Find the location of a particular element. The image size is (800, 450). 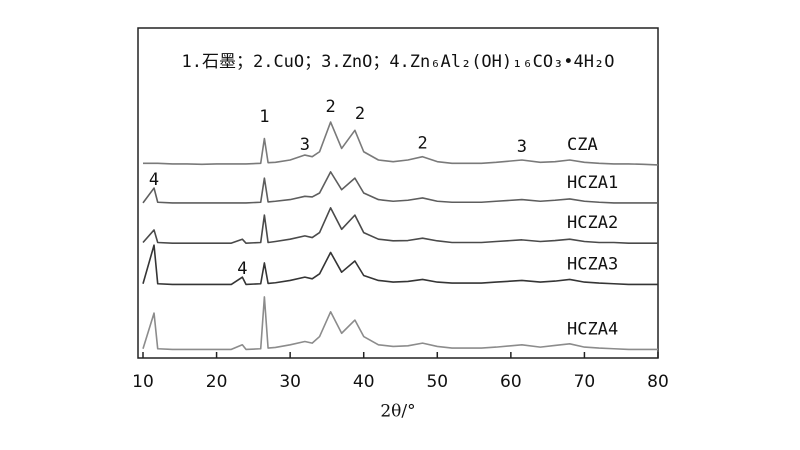

series-label: CZA is located at coordinates (582, 145).